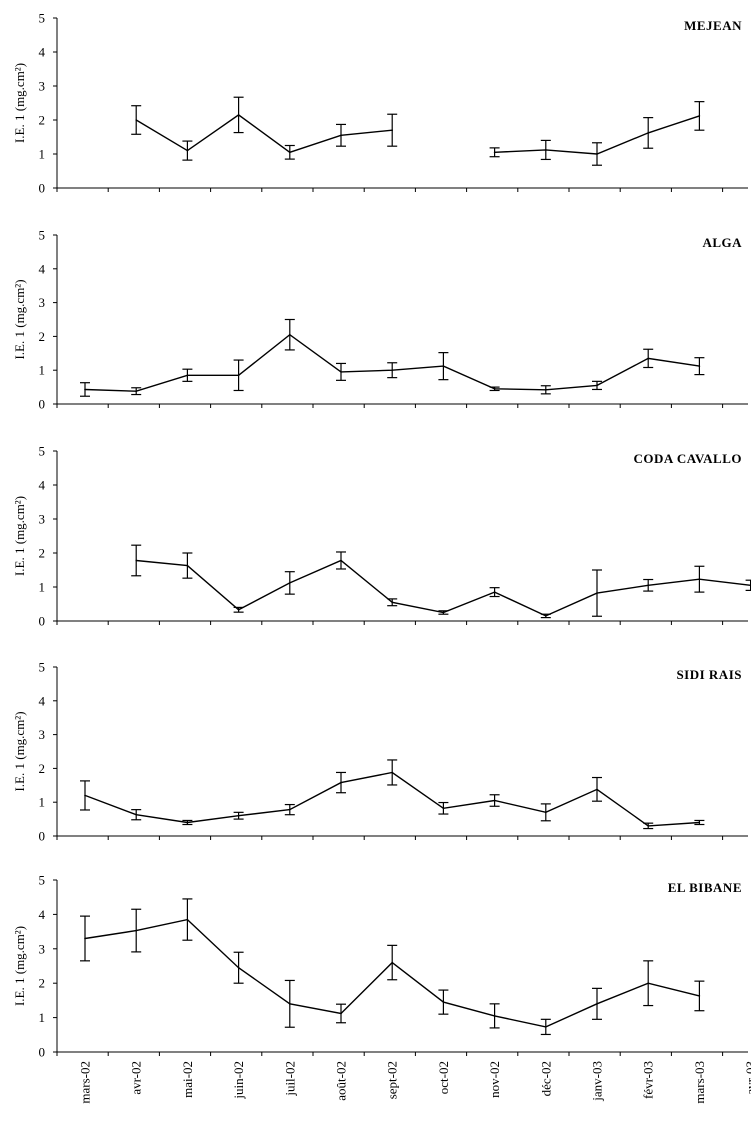 The height and width of the screenshot is (1126, 751). Describe the element at coordinates (688, 458) in the screenshot. I see `panel-title: CODA CAVALLO` at that location.